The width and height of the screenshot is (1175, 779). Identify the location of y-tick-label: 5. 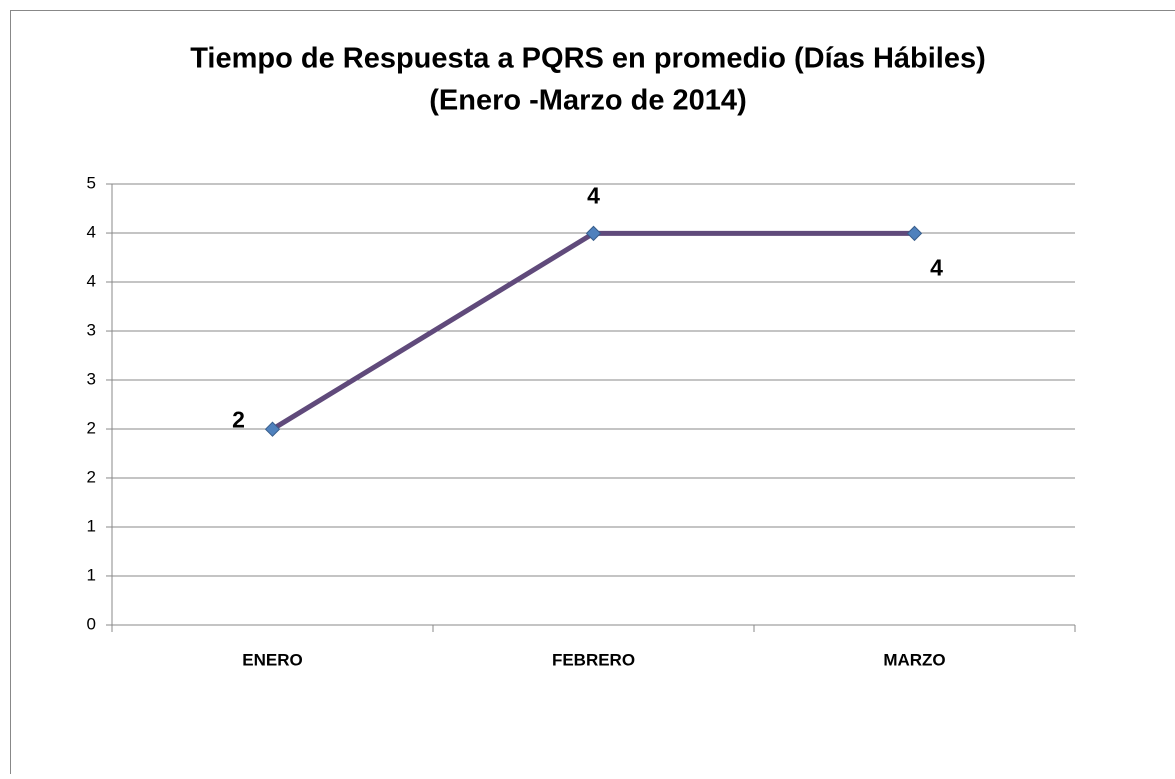
(91, 182).